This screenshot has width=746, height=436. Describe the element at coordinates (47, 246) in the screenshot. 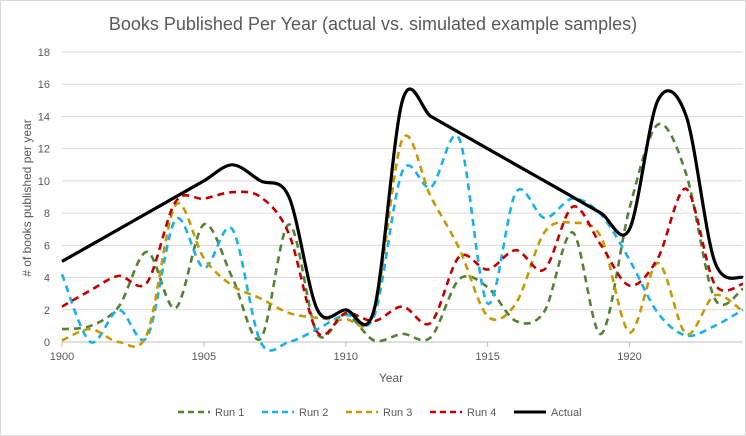

I see `y-tick-label: 6` at that location.